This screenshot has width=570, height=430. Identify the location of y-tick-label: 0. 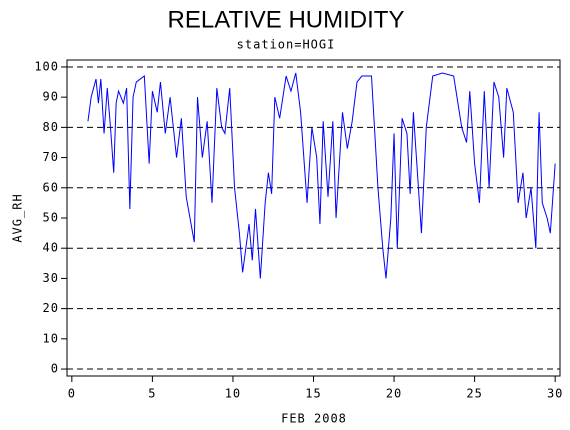
(55, 369).